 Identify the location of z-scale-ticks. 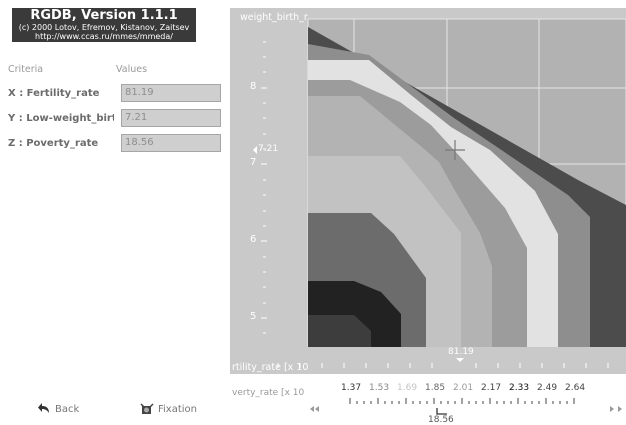
(462, 401).